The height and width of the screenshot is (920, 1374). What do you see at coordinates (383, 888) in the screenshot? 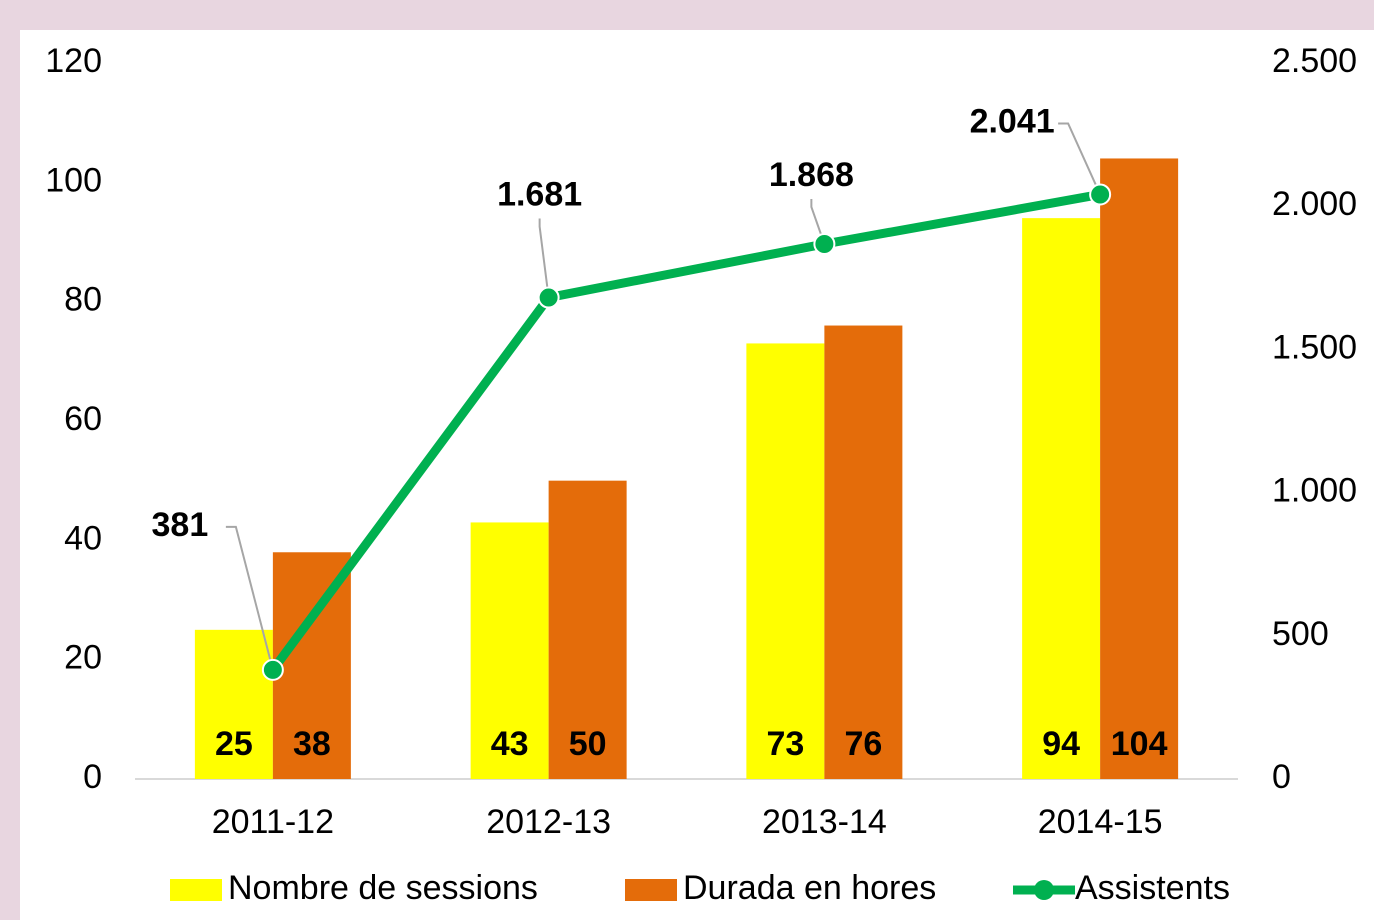
I see `legend-label: Nombre de sessions` at bounding box center [383, 888].